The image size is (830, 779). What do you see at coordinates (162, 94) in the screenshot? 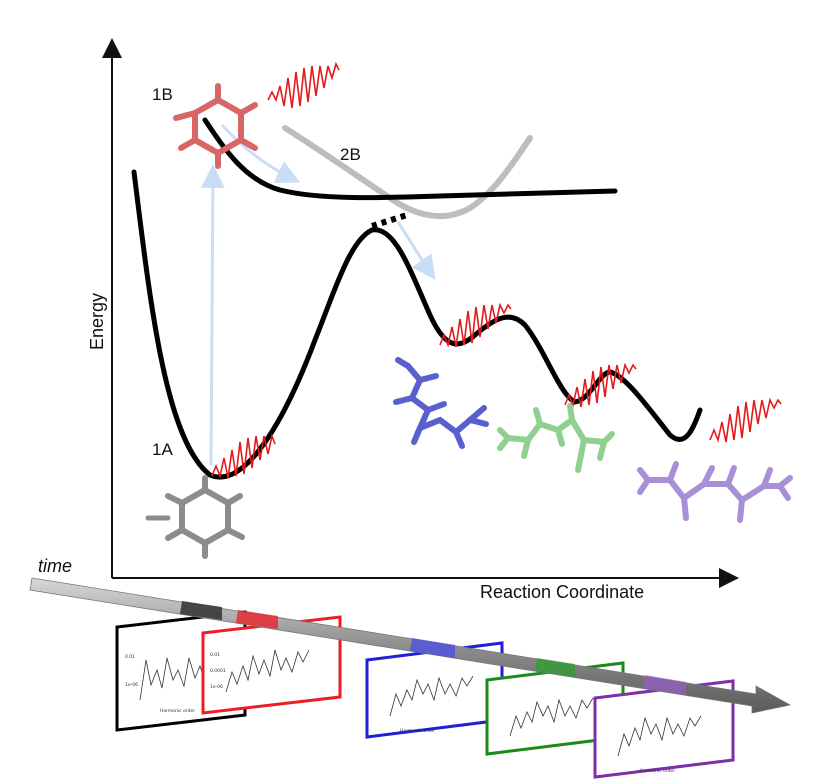
I see `state-1B-label: 1B` at bounding box center [162, 94].